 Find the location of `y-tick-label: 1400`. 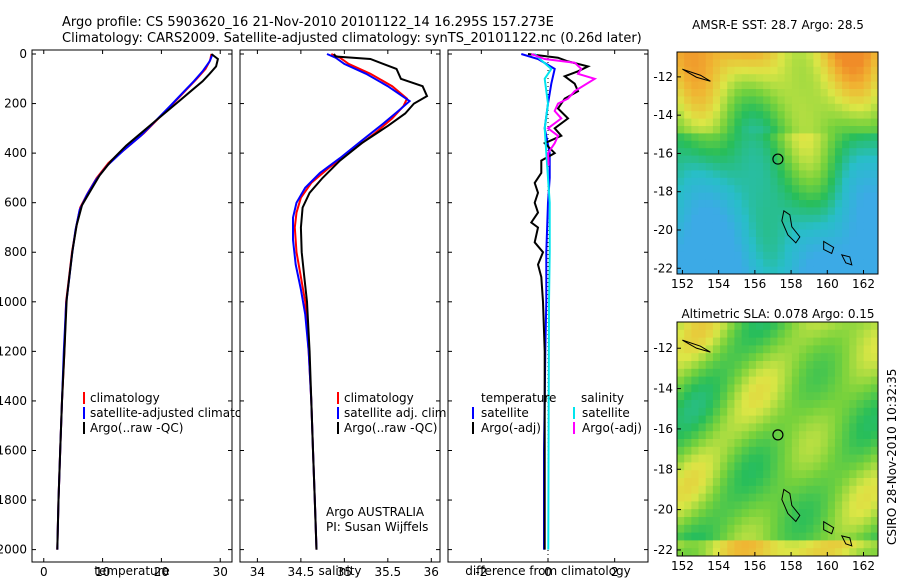

y-tick-label: 1400 is located at coordinates (13, 401).